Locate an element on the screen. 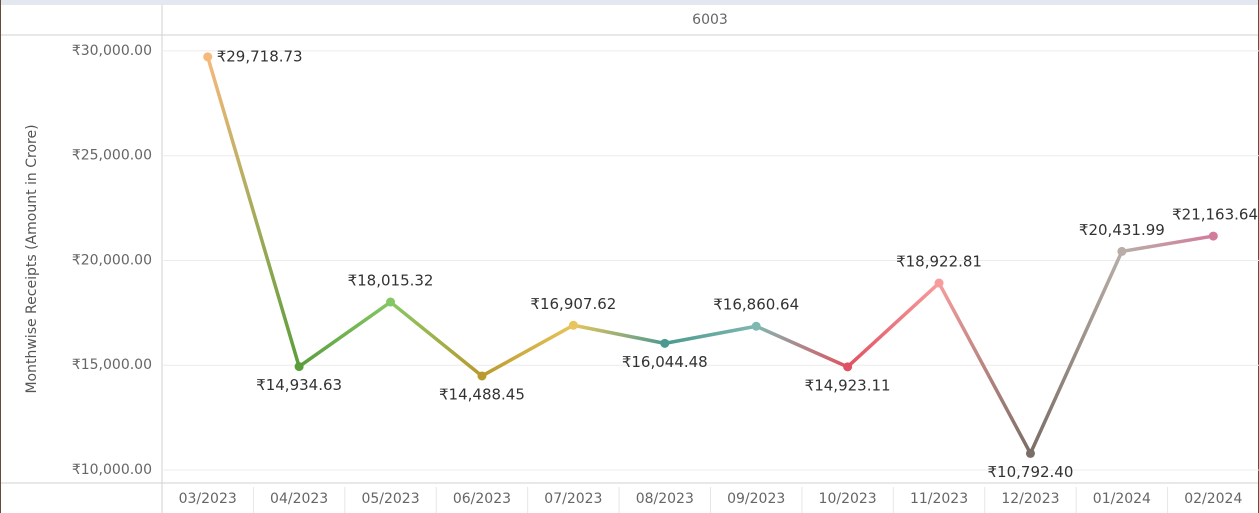 The height and width of the screenshot is (513, 1259). x-tick-label: 06/2023 is located at coordinates (482, 499).